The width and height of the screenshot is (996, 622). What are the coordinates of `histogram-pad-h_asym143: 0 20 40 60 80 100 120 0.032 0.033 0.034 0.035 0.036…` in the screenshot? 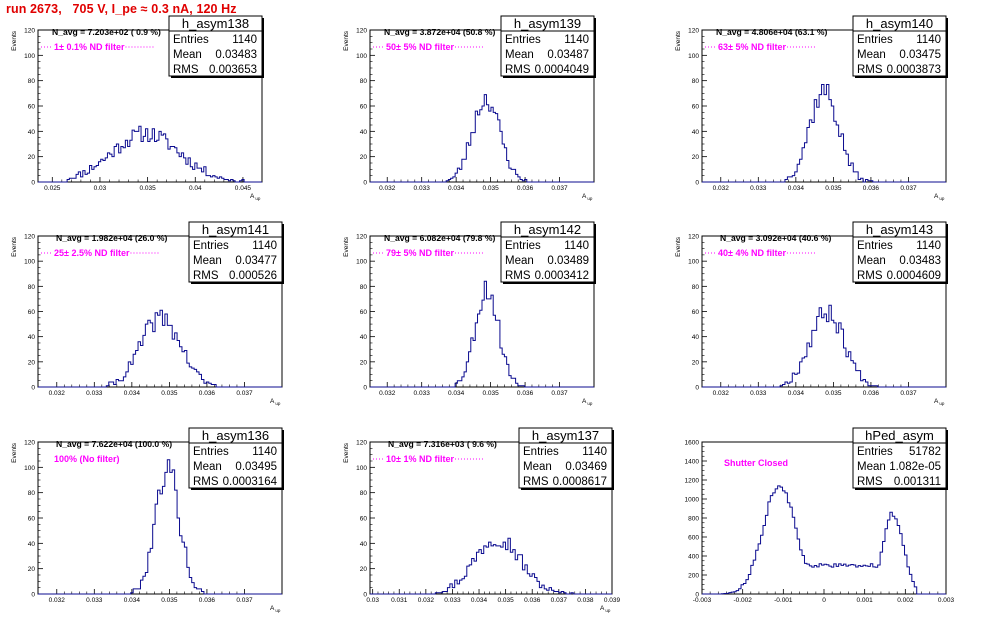 It's located at (811, 313).